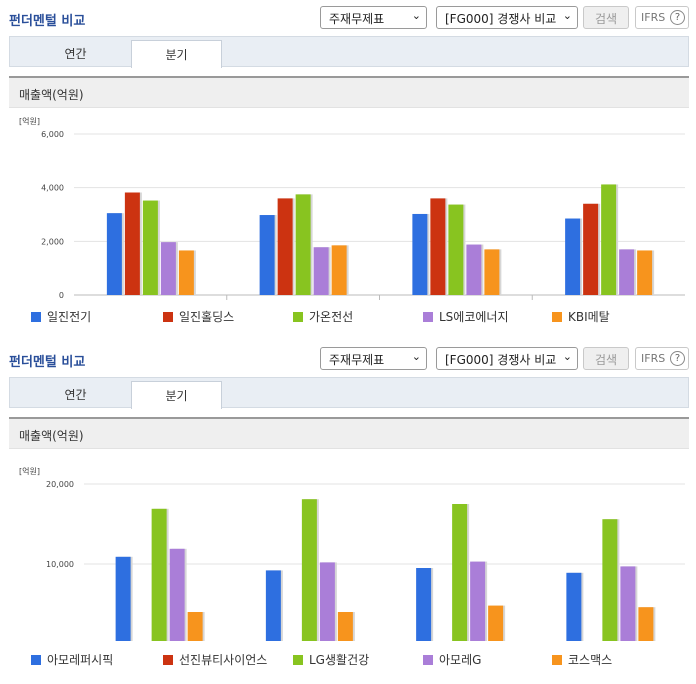 The width and height of the screenshot is (696, 684). What do you see at coordinates (47, 21) in the screenshot?
I see `panel-title: 펀더멘털 비교` at bounding box center [47, 21].